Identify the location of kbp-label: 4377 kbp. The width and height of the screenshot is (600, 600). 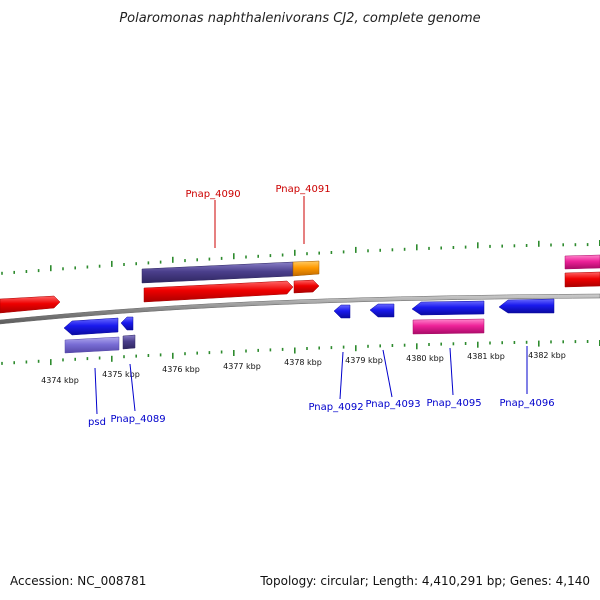
(242, 366).